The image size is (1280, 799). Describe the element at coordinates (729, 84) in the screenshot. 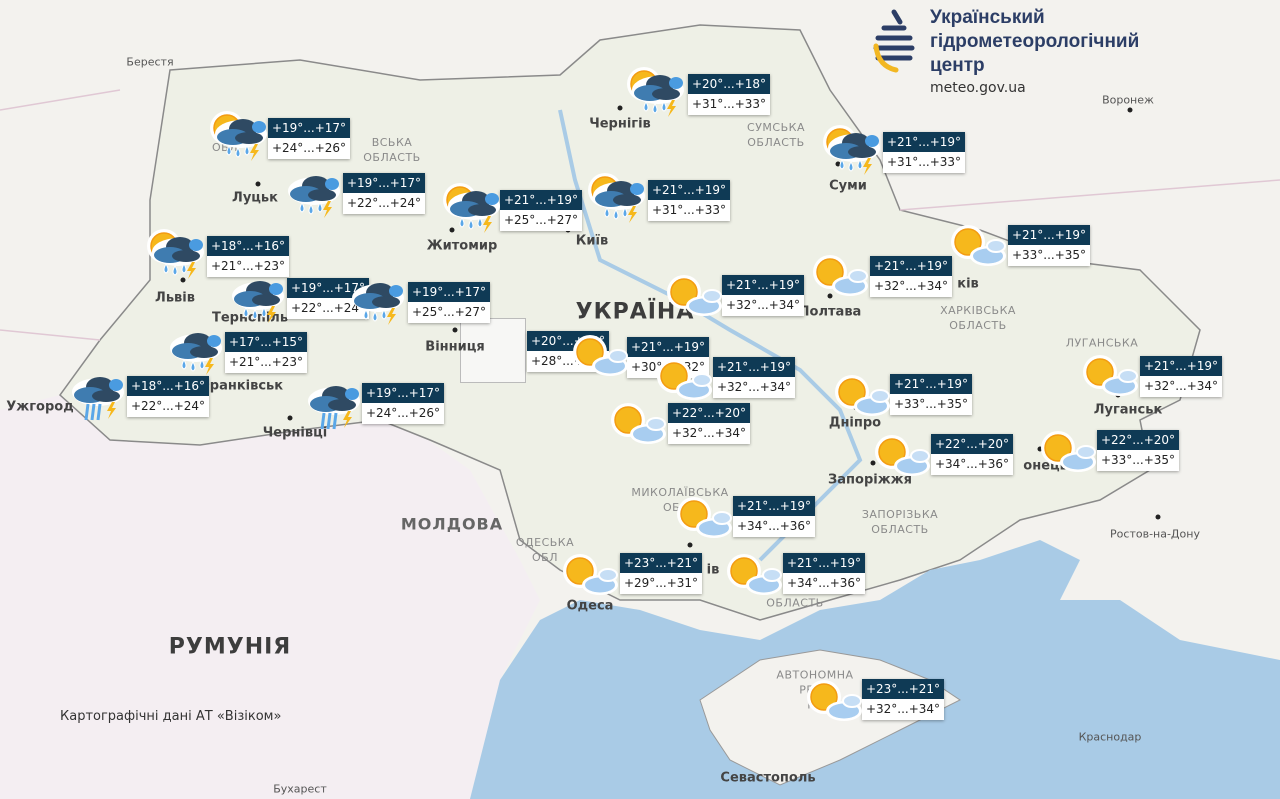

I see `night-temperature: +20°...+18°` at that location.